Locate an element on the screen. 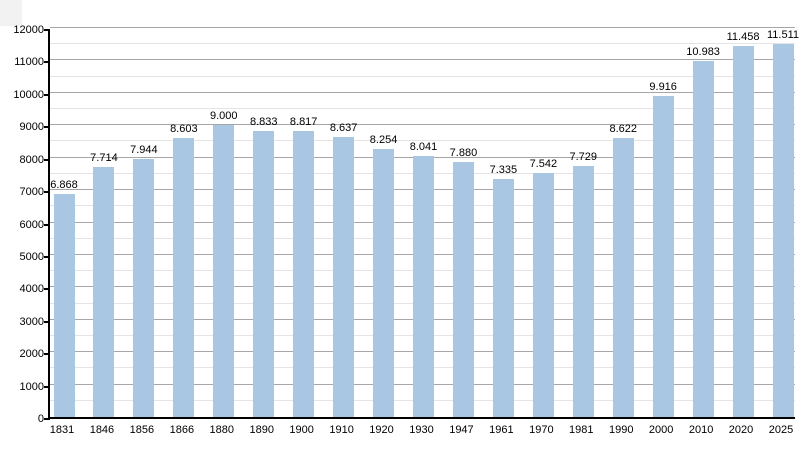 The height and width of the screenshot is (450, 800). x-tick-label: 1930 is located at coordinates (421, 430).